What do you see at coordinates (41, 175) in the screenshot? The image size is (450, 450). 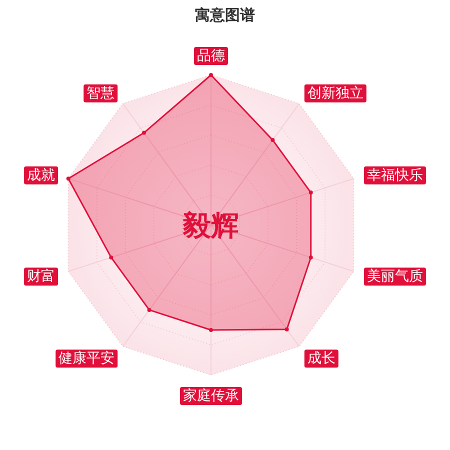 I see `spoke-label: 成就` at bounding box center [41, 175].